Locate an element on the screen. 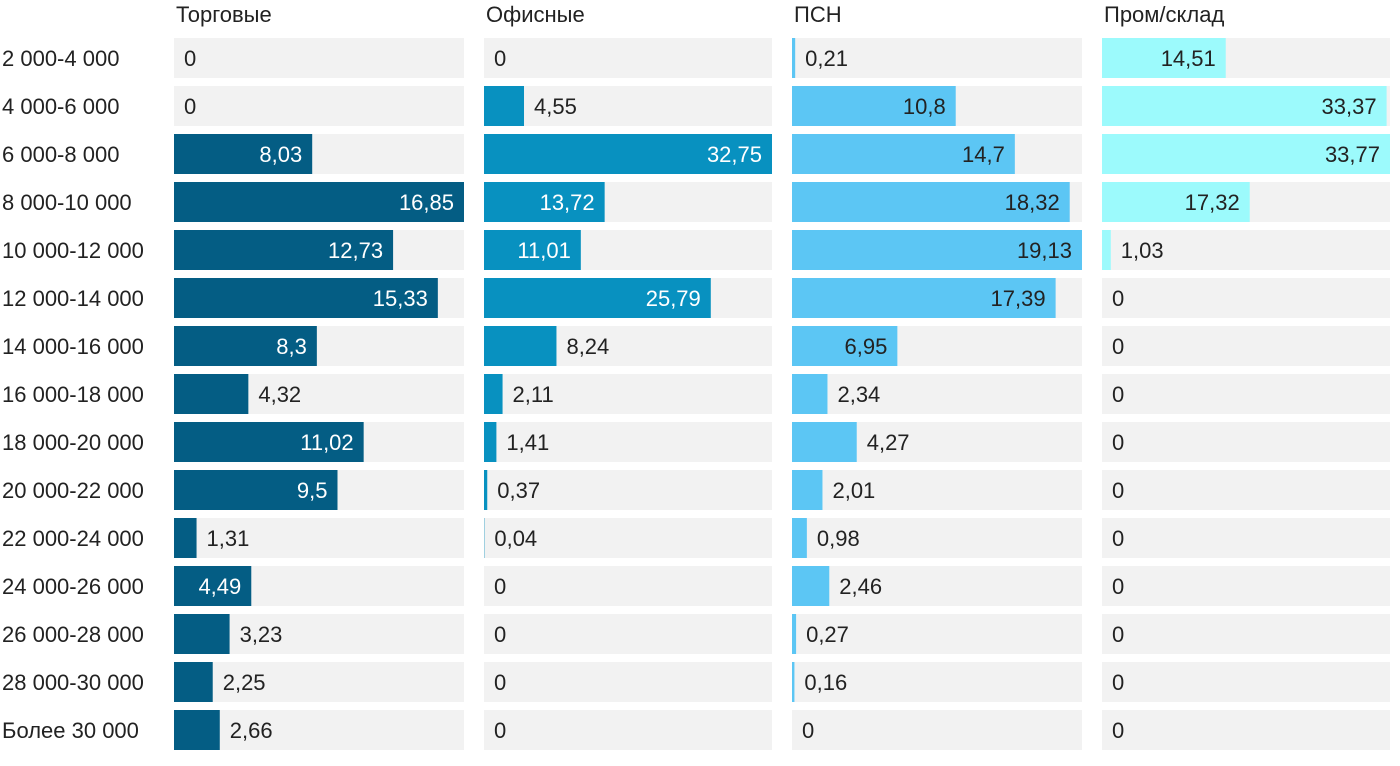  row-label-4-000-6-000: 4 000-6 000 is located at coordinates (60, 106).